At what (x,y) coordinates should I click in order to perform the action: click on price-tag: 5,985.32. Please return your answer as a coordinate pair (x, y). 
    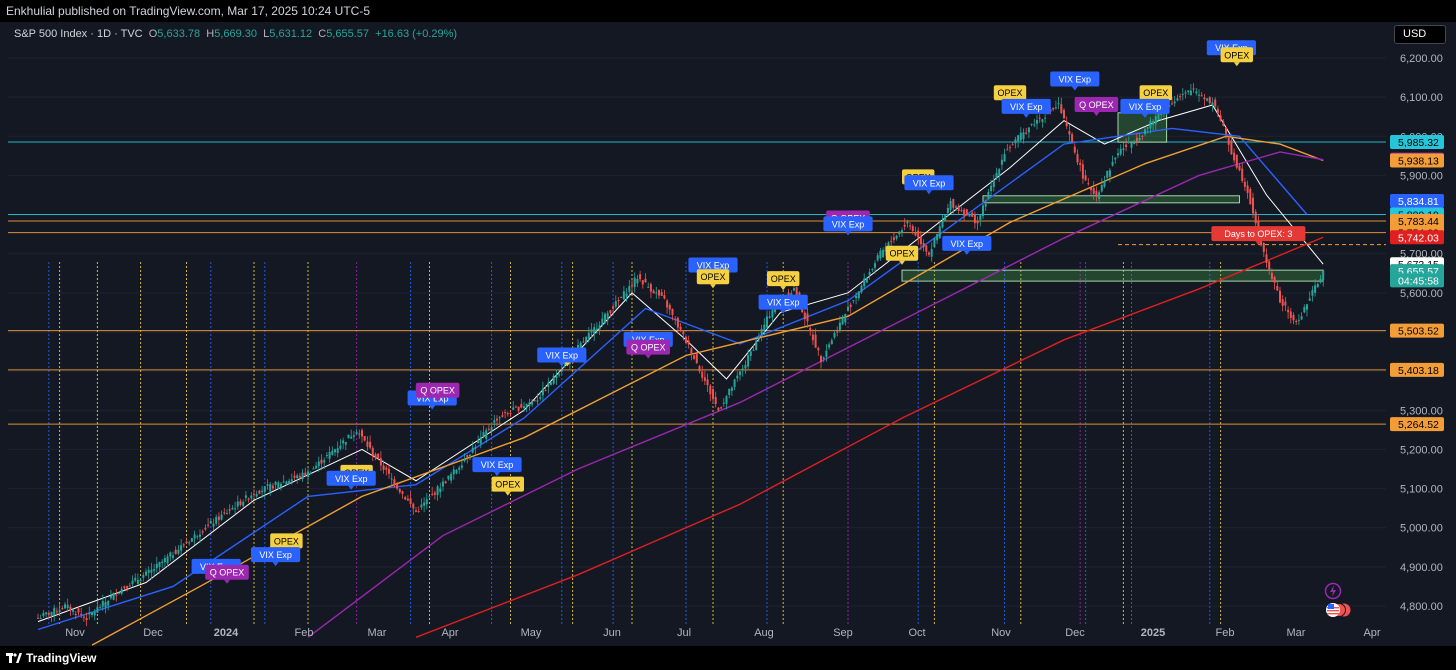
    Looking at the image, I should click on (1417, 142).